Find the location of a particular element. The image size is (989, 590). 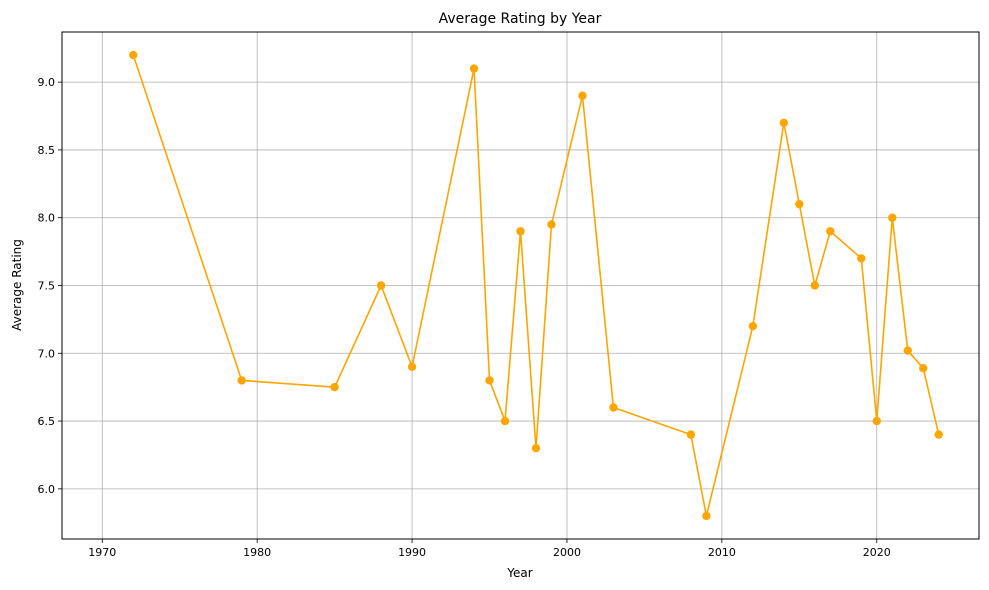

y-axis-ticks: 6.0 6.5 7.0 7.5 8.0 8.5 9.0 is located at coordinates (50, 286).